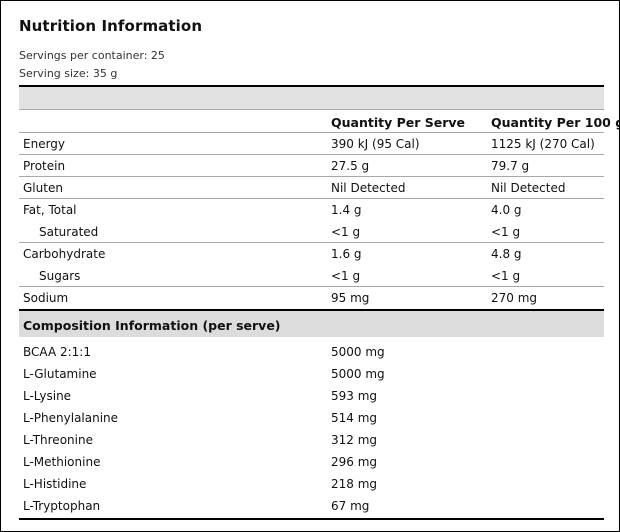  What do you see at coordinates (354, 484) in the screenshot?
I see `composition-item-amount: 218 mg` at bounding box center [354, 484].